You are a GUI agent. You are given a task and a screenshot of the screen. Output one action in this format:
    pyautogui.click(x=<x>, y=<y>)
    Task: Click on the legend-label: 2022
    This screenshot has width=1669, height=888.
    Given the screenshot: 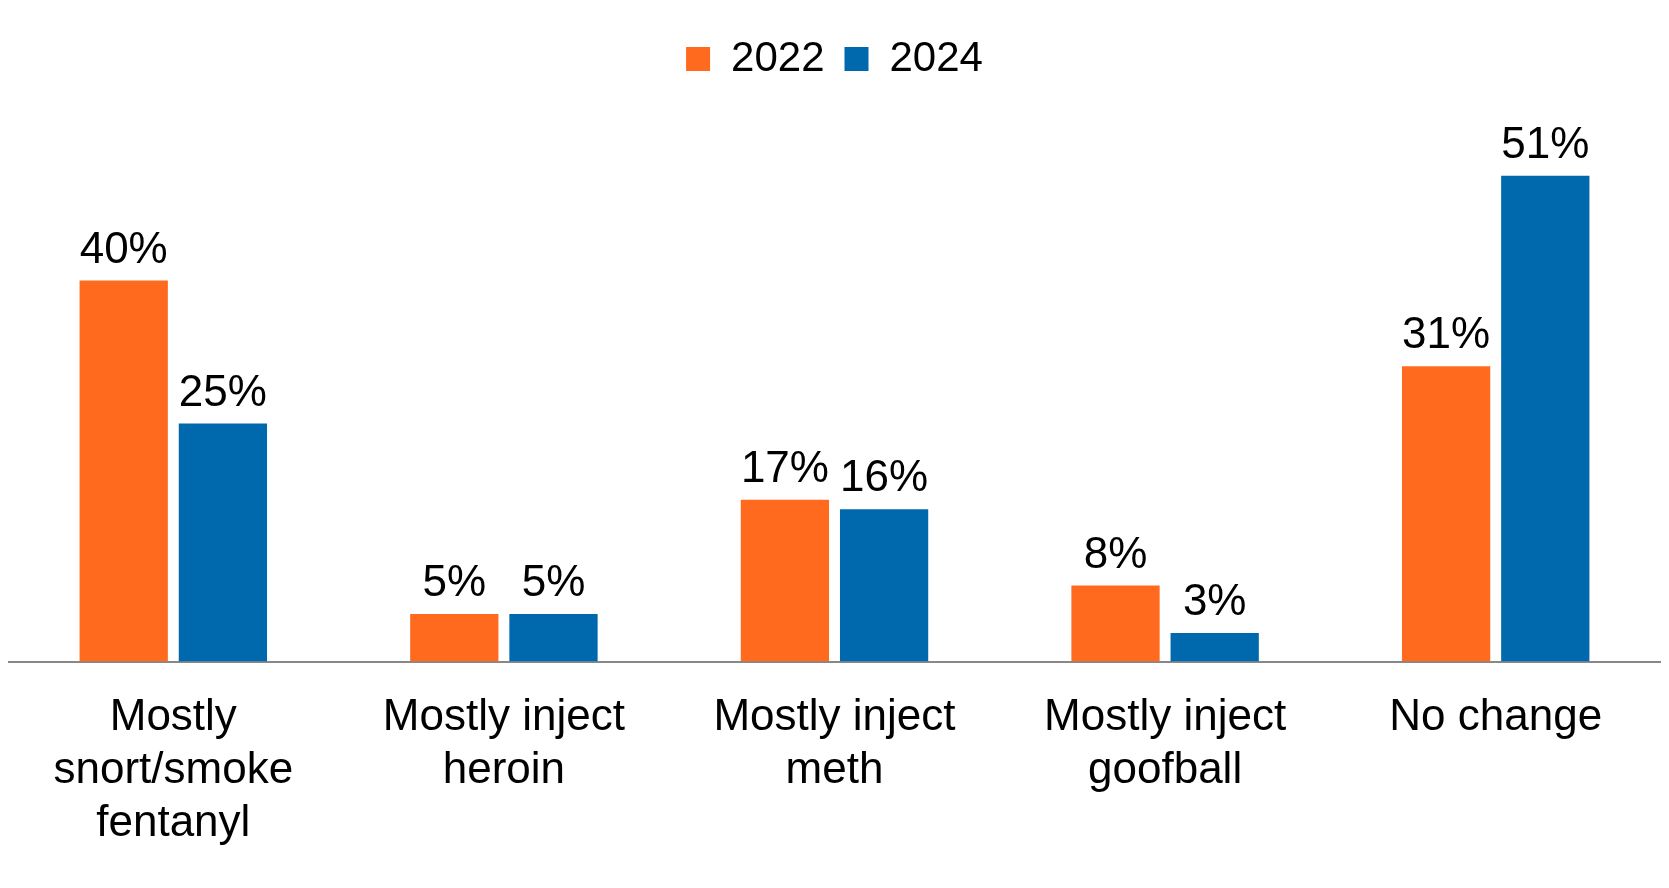 What is the action you would take?
    pyautogui.click(x=778, y=56)
    